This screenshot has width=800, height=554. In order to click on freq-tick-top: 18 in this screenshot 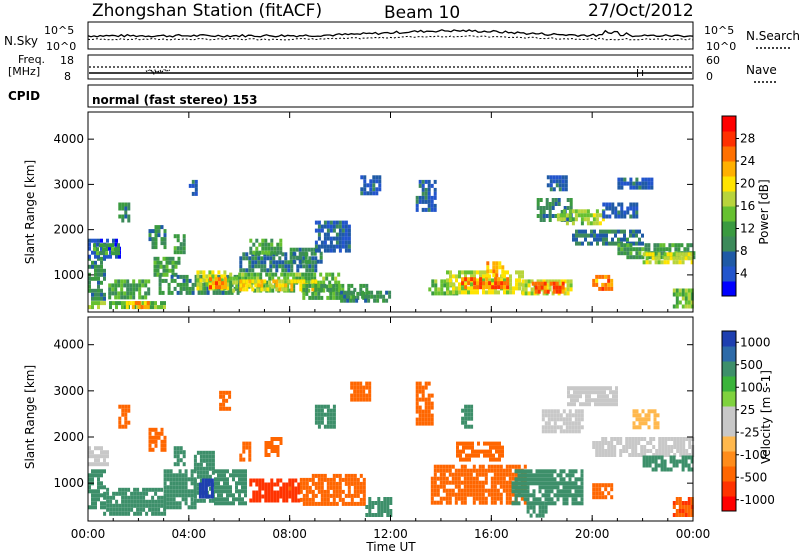, I will do `click(67, 60)`.